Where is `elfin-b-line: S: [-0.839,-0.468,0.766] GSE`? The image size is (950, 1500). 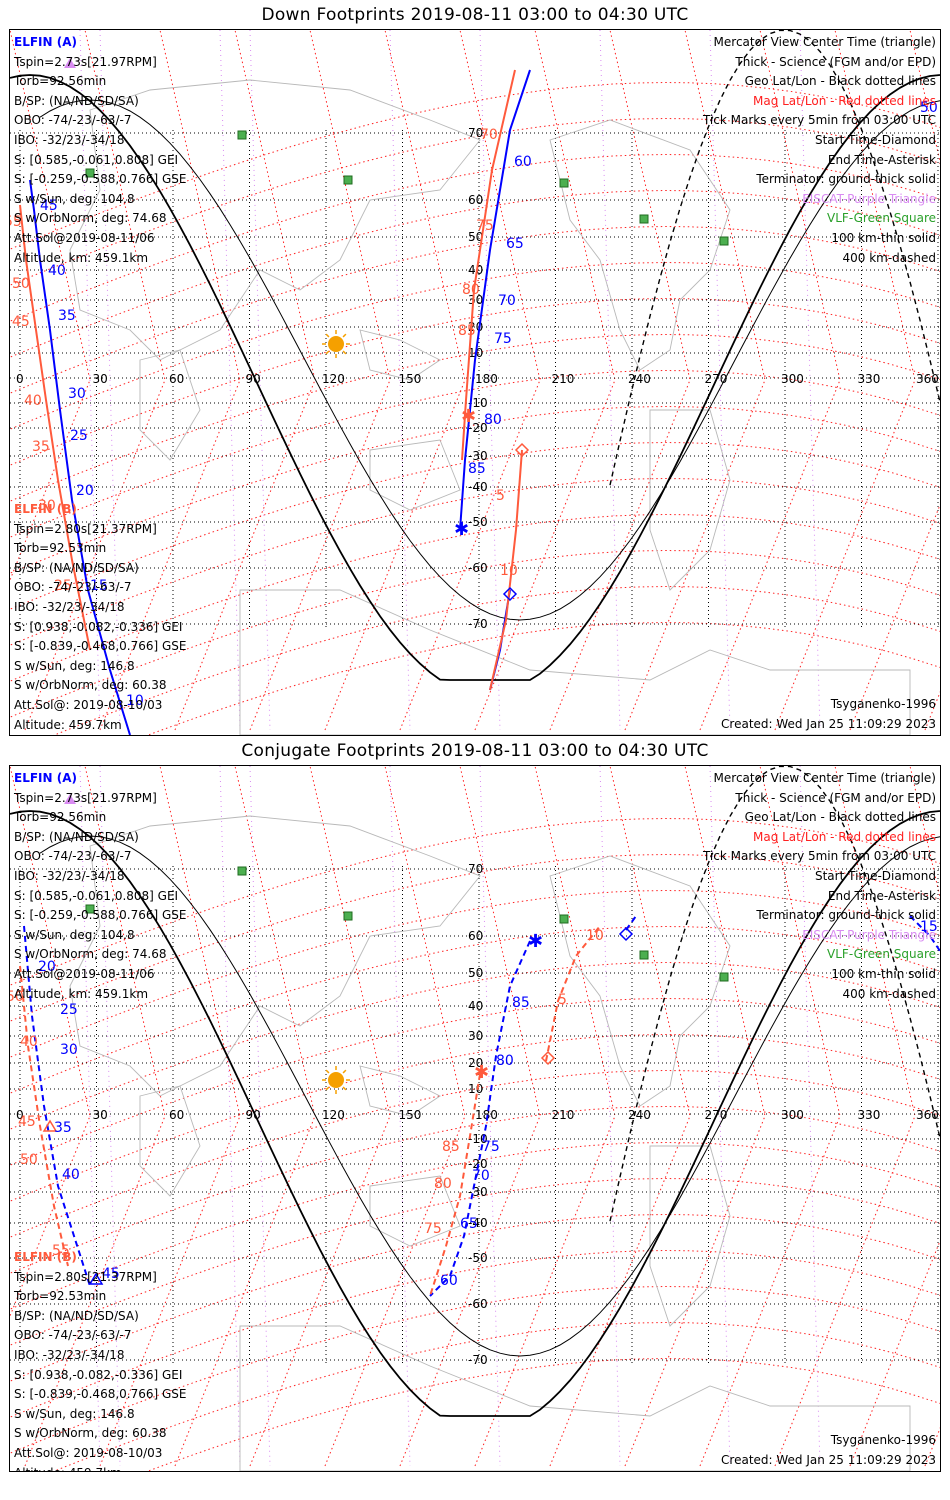
elfin-b-line: S: [-0.839,-0.468,0.766] GSE is located at coordinates (100, 646).